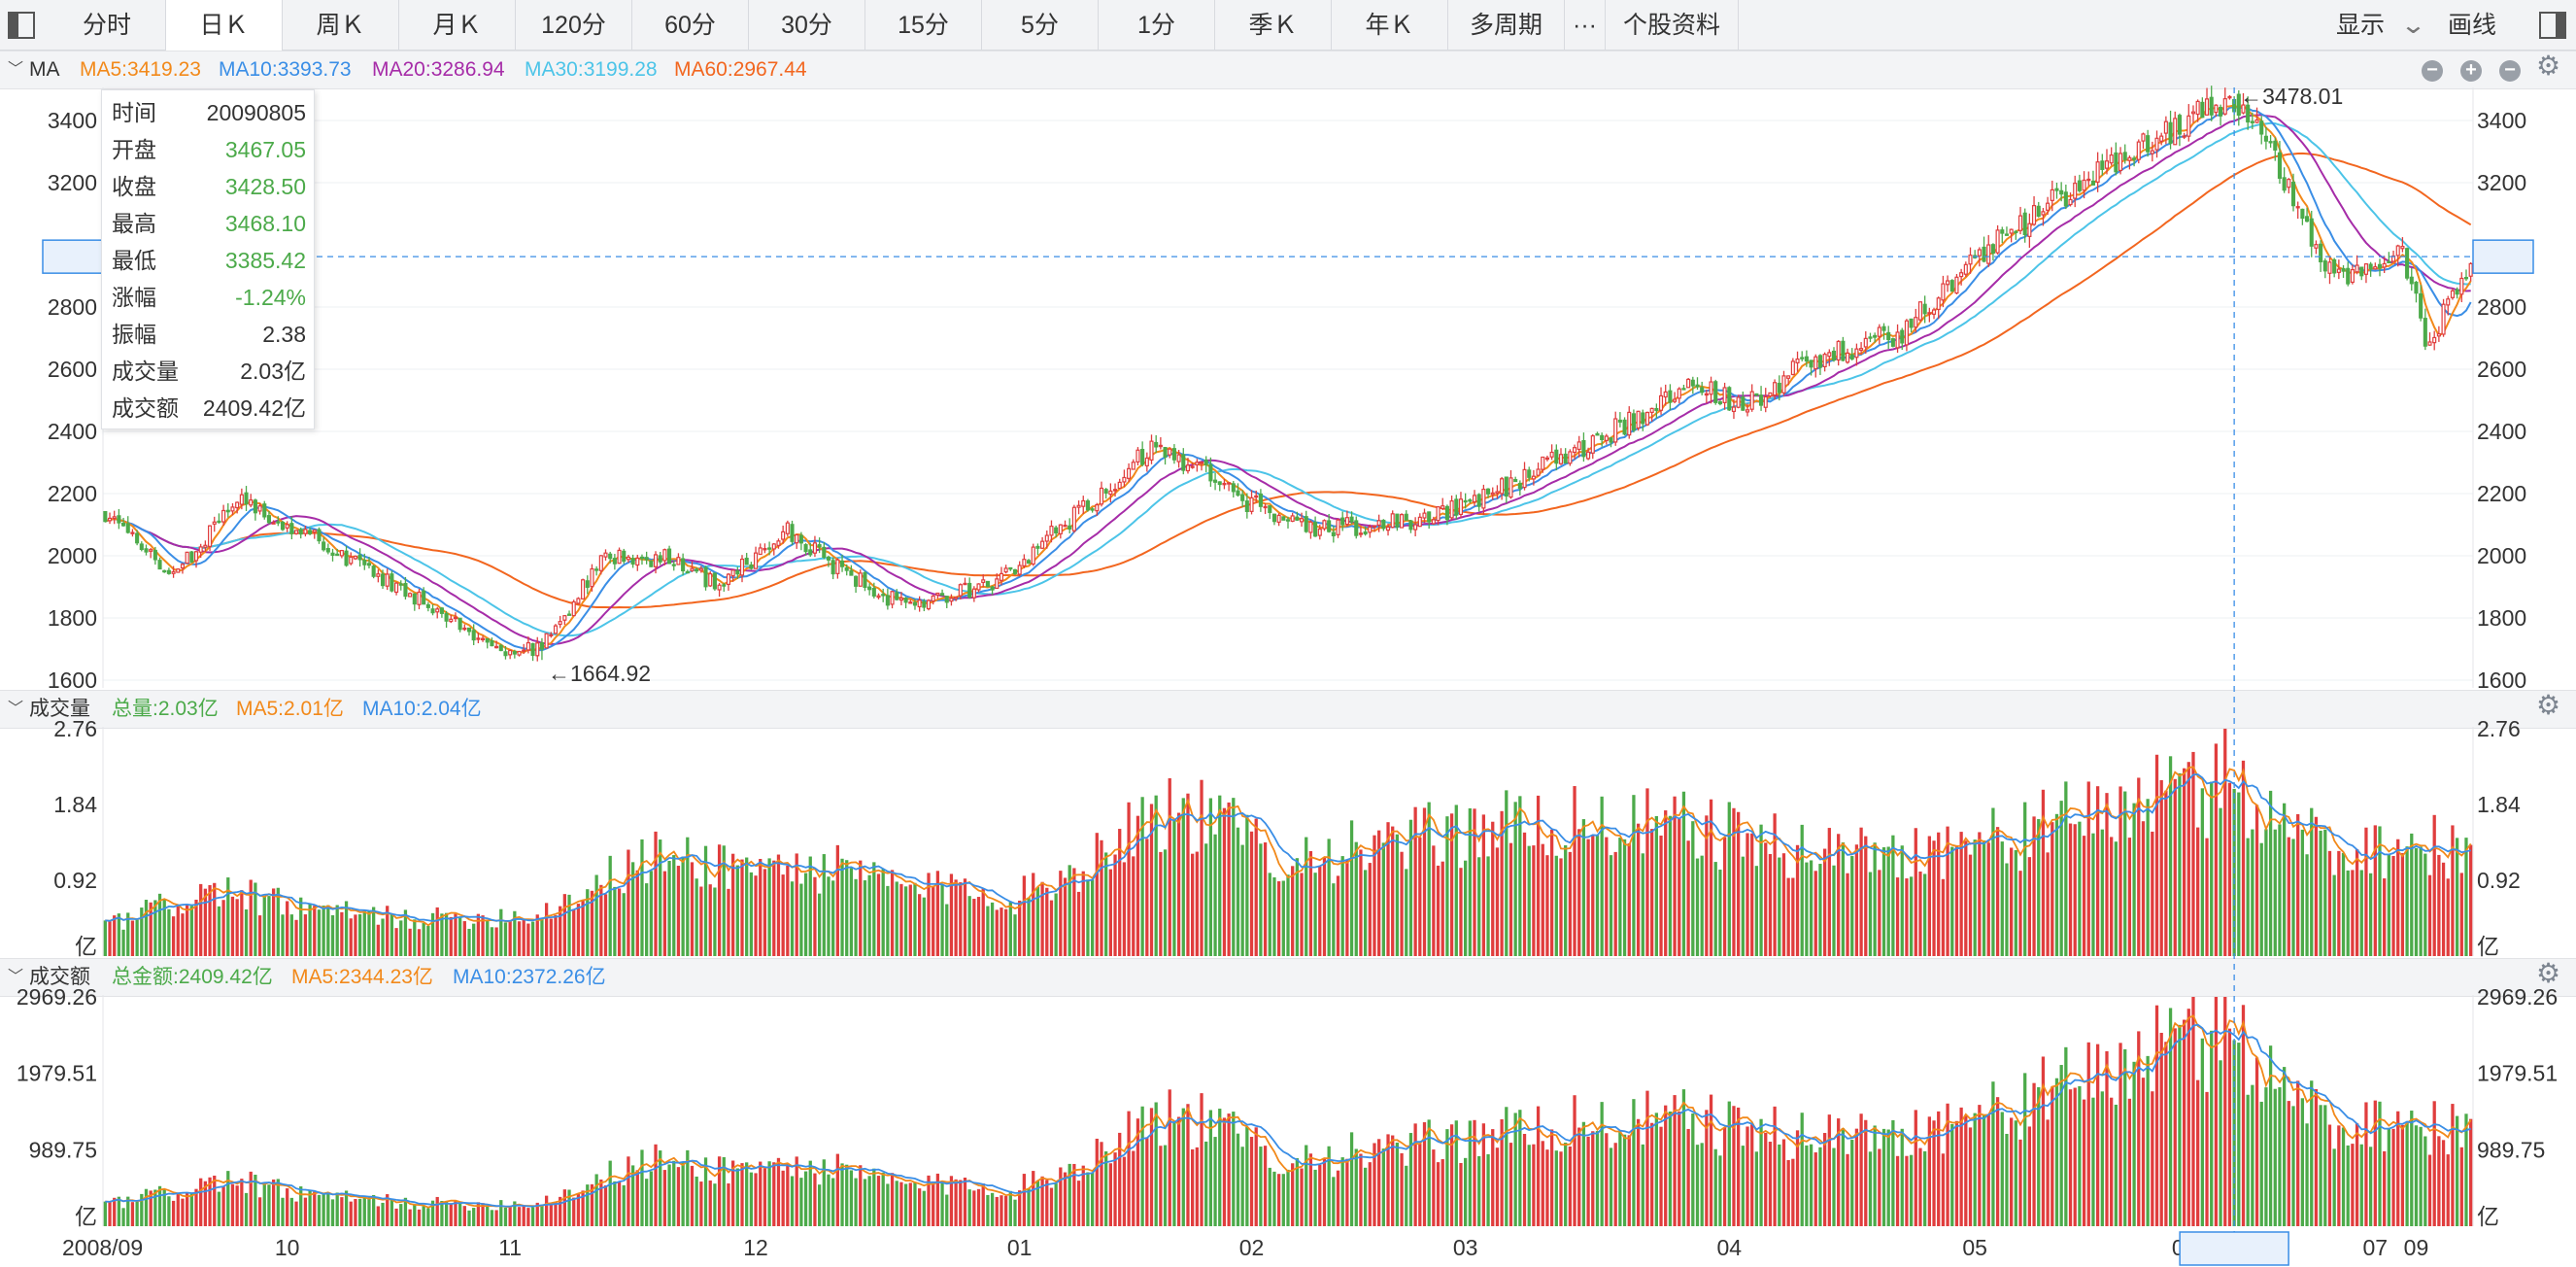  What do you see at coordinates (2552, 26) in the screenshot?
I see `sidebar-right-icon` at bounding box center [2552, 26].